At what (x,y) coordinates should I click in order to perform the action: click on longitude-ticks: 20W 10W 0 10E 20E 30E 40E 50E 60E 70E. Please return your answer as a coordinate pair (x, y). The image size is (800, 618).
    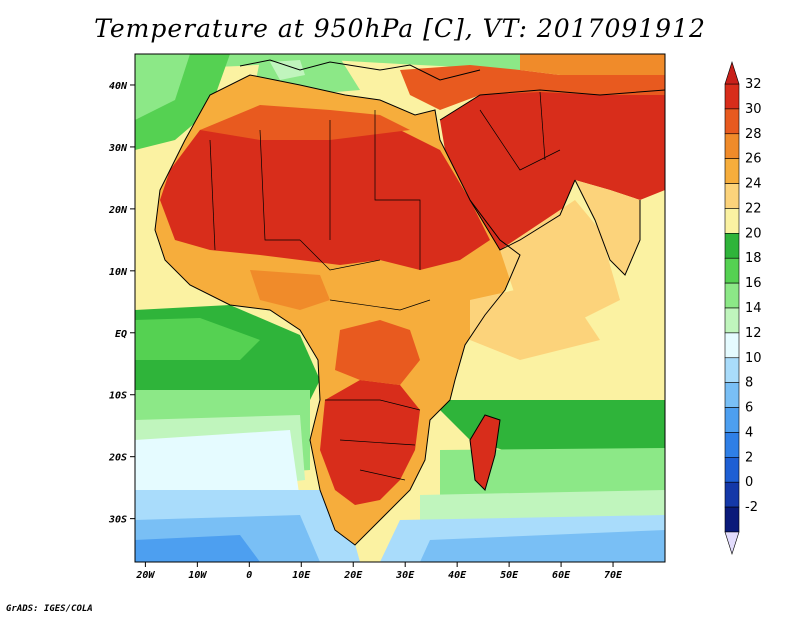
    Looking at the image, I should click on (379, 571).